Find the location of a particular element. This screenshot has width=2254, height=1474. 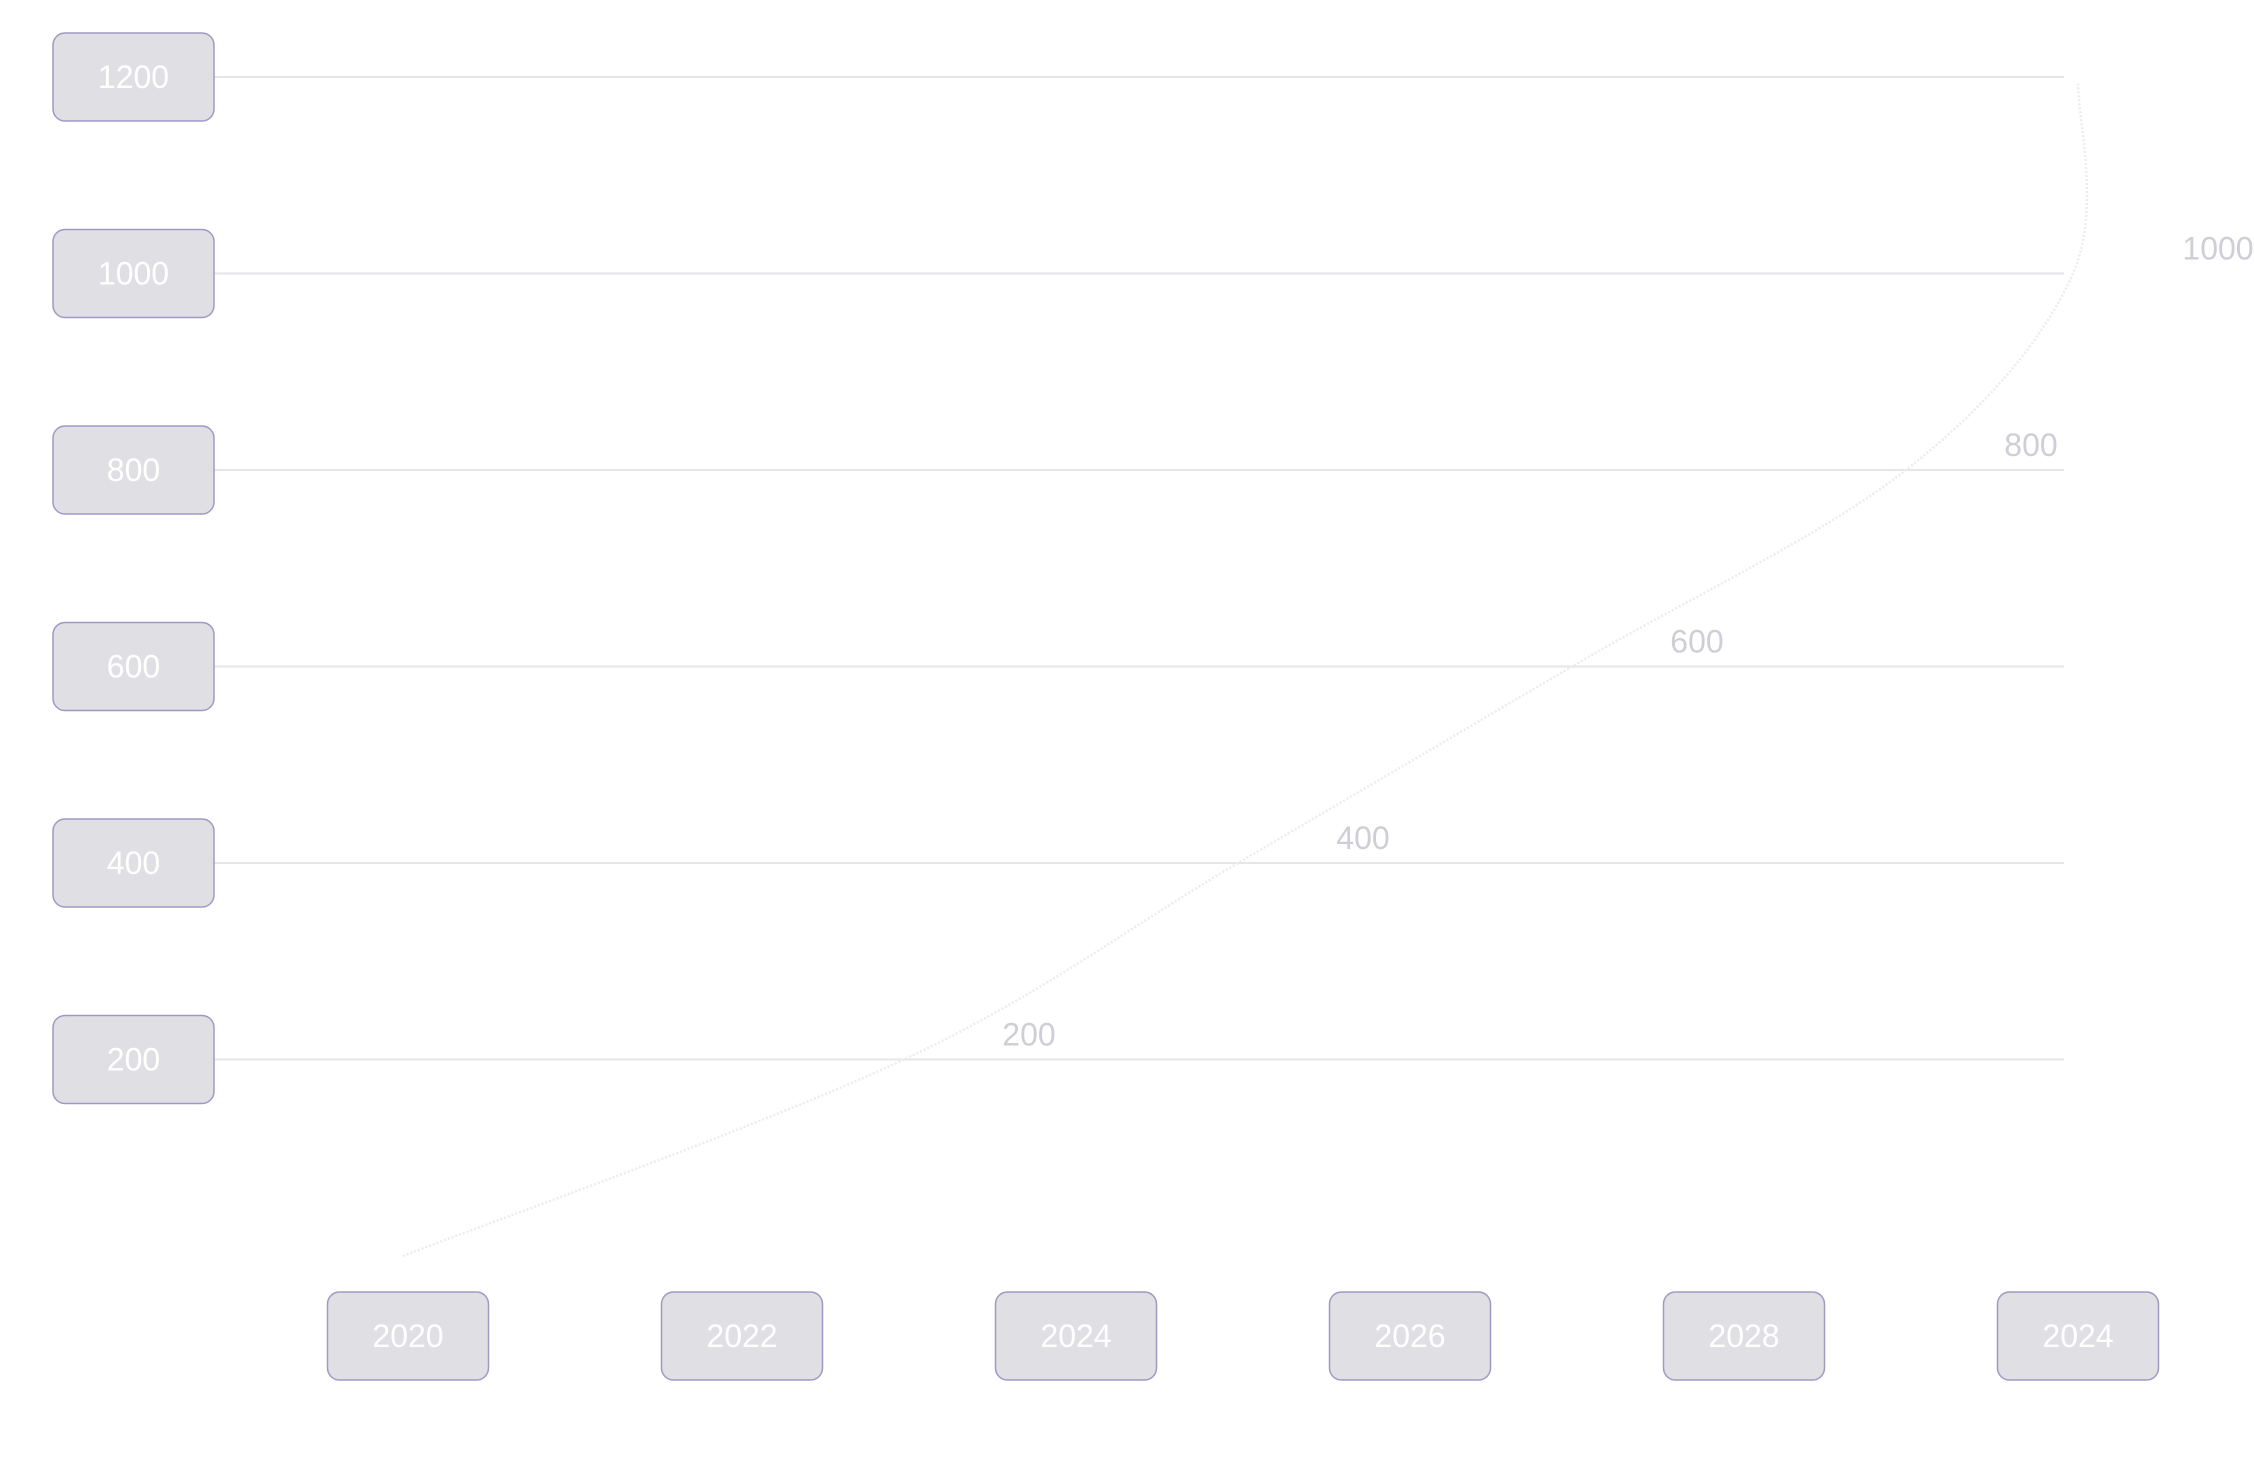

x-tick-label: 2020 is located at coordinates (407, 1336).